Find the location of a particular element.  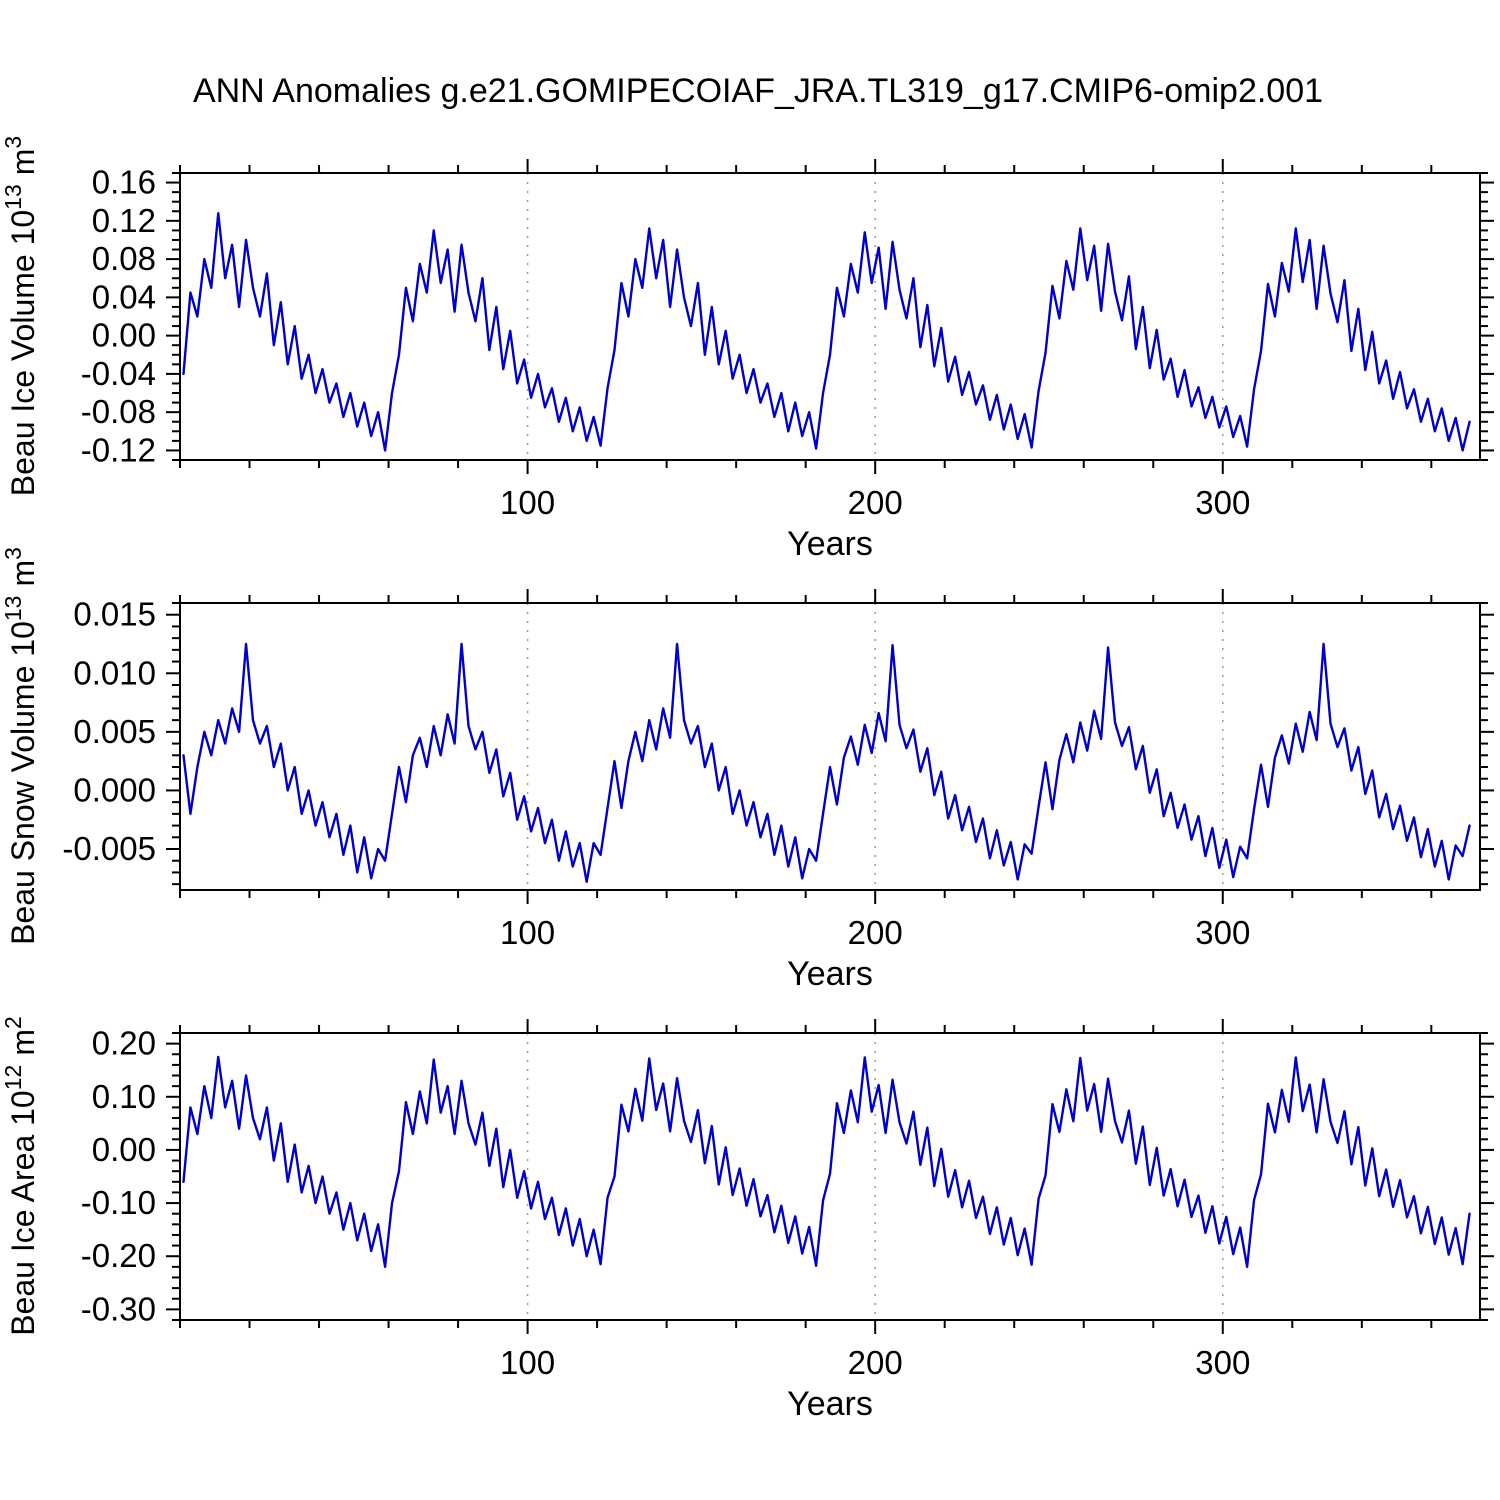

y-tick-label: 0.10 is located at coordinates (124, 1096).